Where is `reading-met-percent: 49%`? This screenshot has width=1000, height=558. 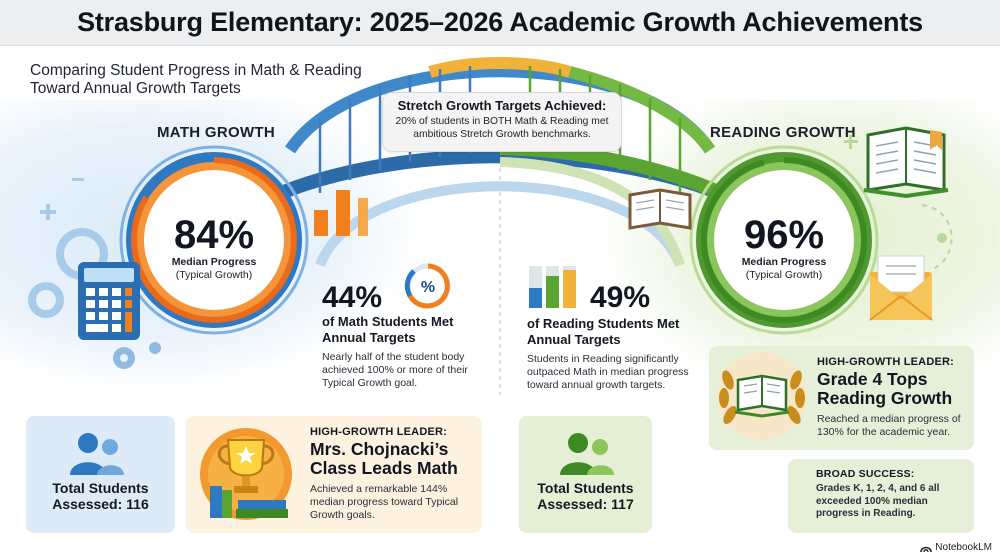
reading-met-percent: 49% is located at coordinates (620, 297).